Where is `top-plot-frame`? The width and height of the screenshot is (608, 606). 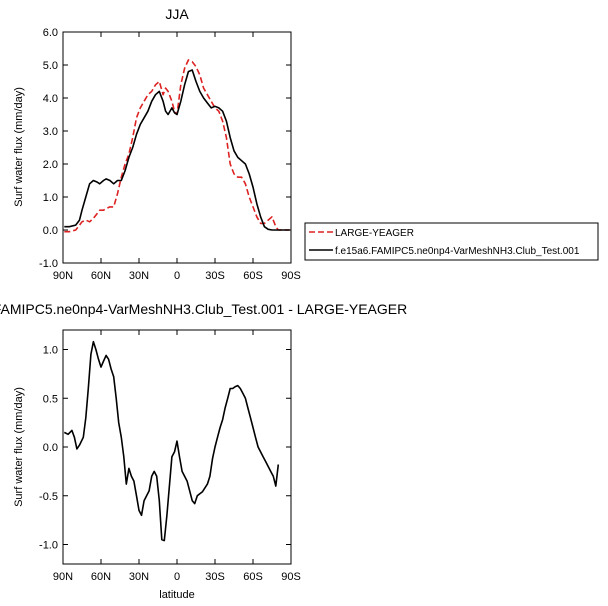
top-plot-frame is located at coordinates (177, 147).